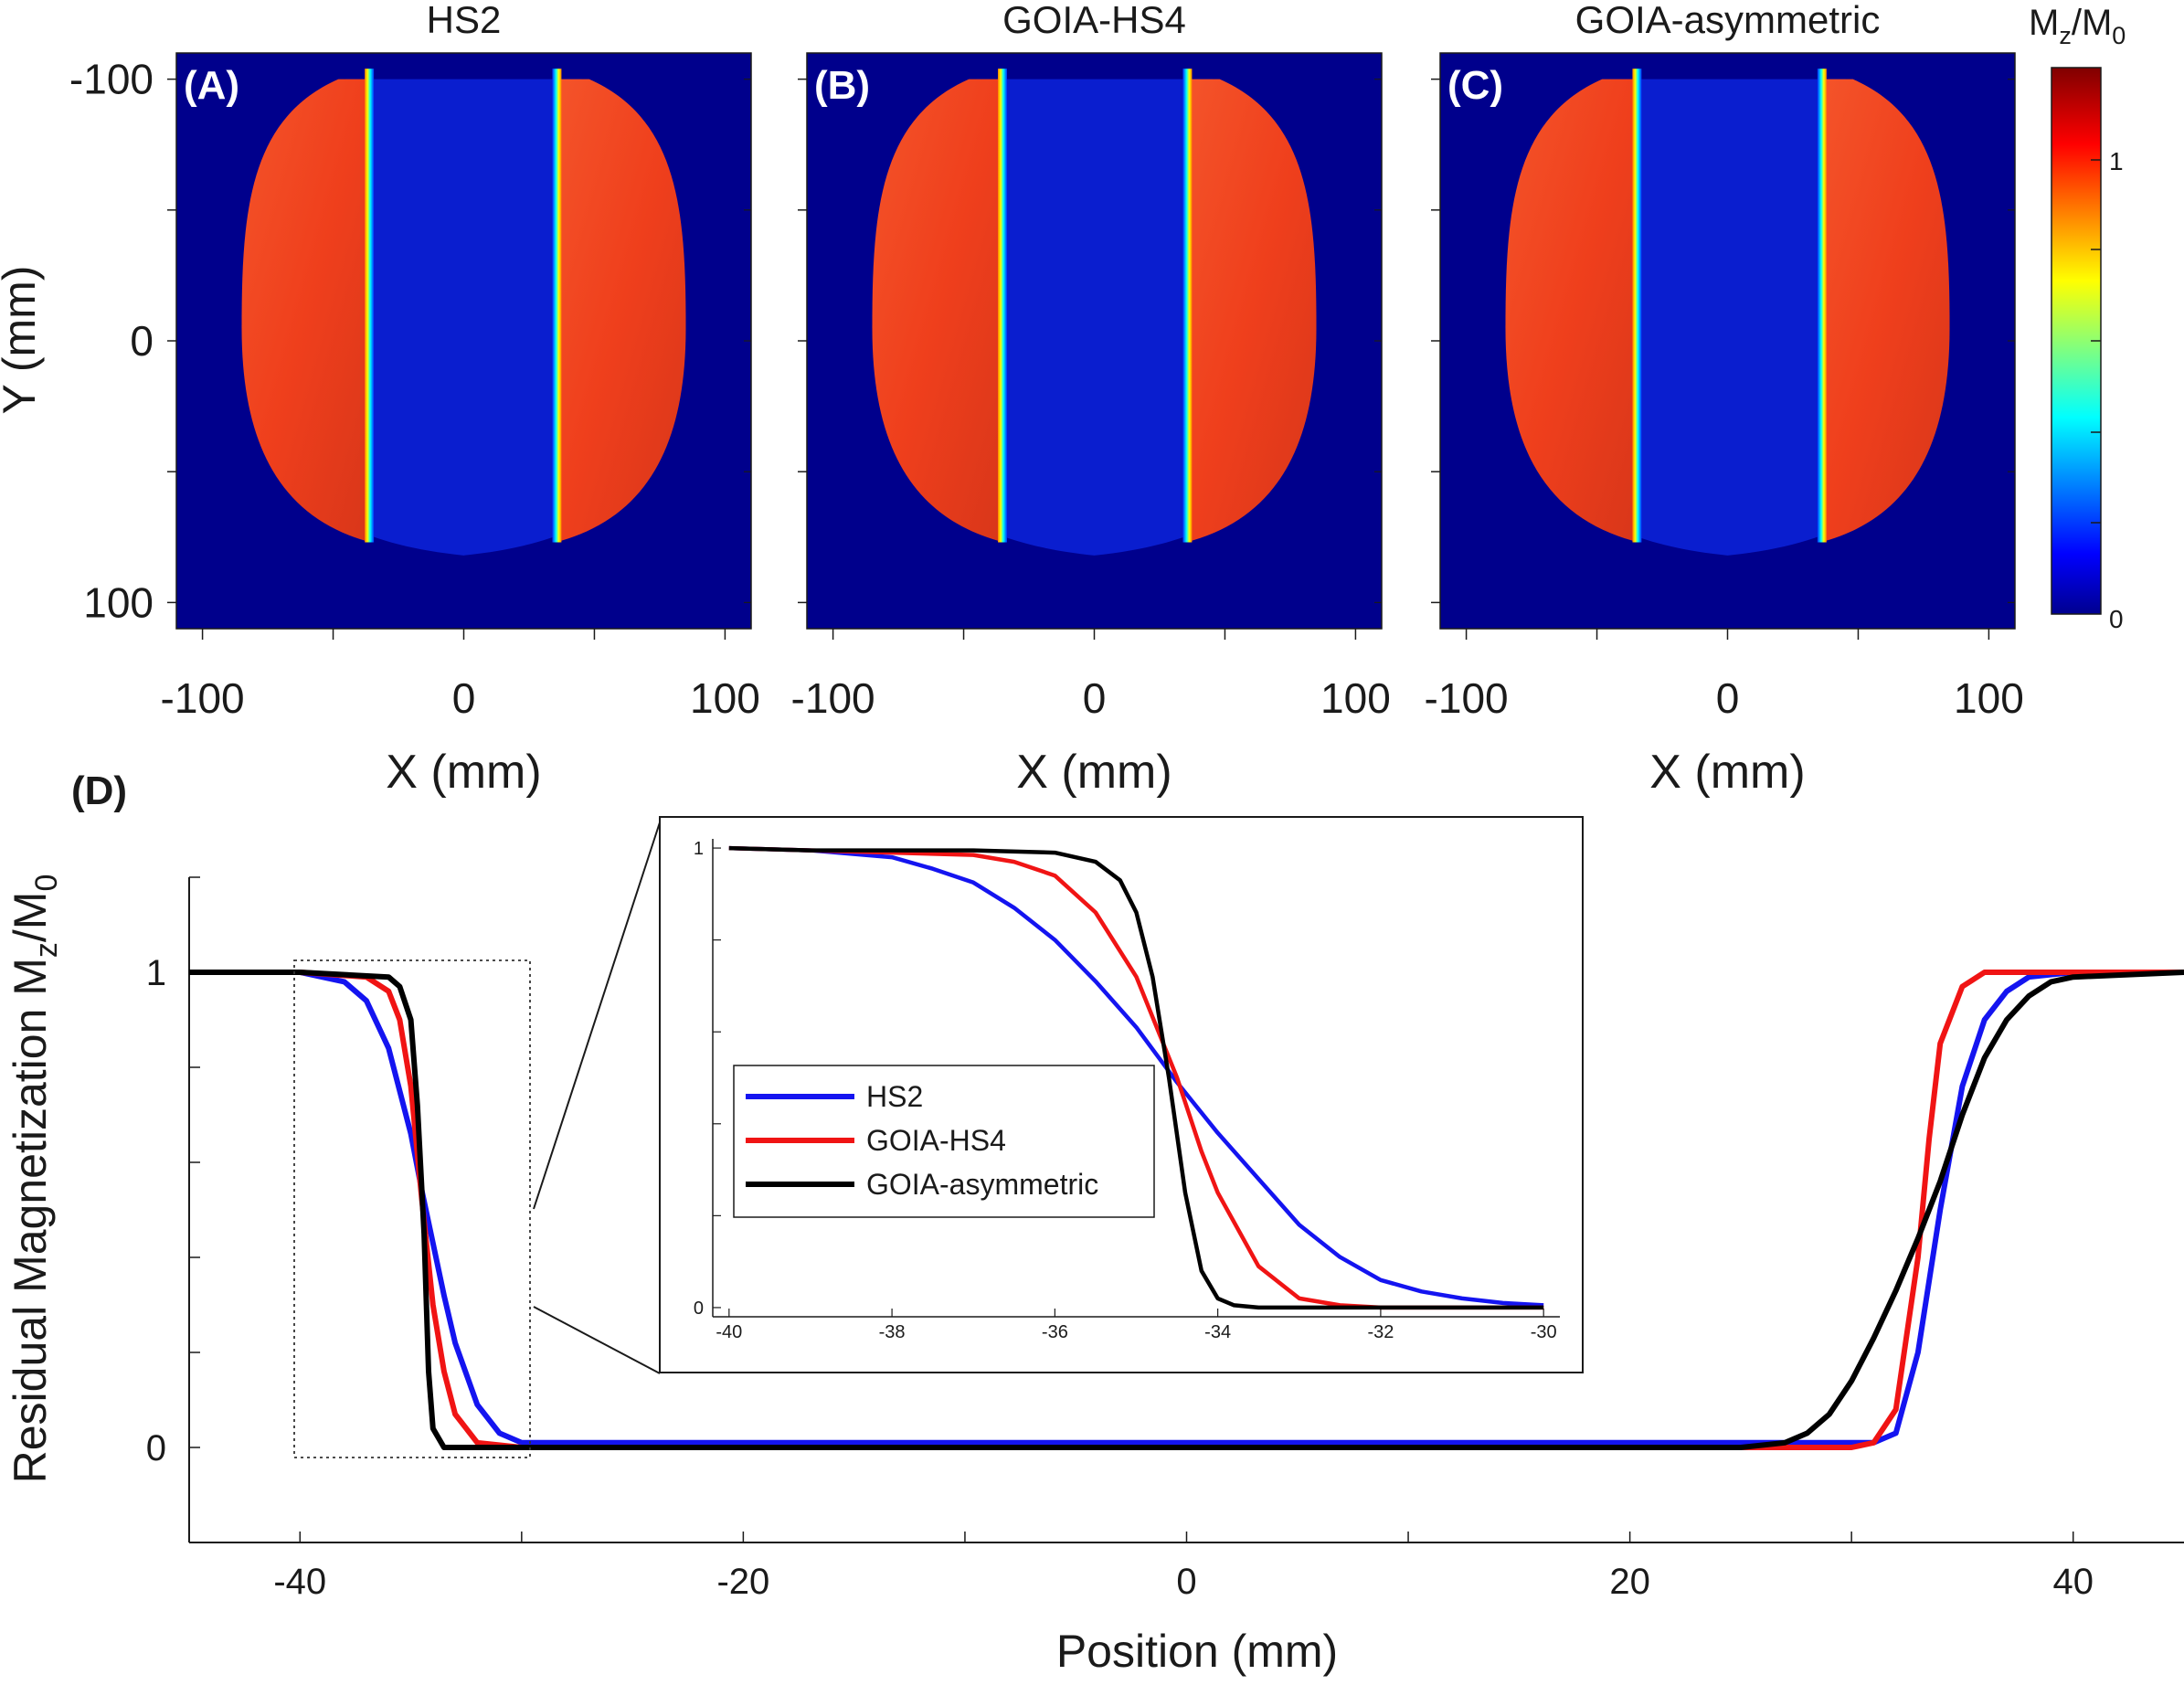 The image size is (2184, 1696). What do you see at coordinates (299, 1582) in the screenshot?
I see `main-x-tick-label: -40` at bounding box center [299, 1582].